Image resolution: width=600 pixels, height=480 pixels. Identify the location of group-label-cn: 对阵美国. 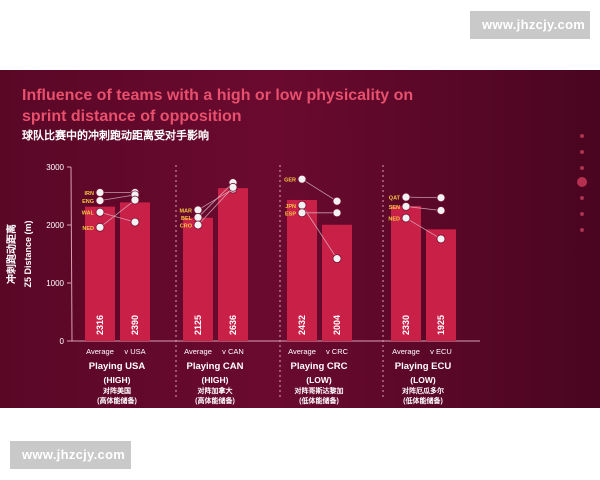
(117, 390).